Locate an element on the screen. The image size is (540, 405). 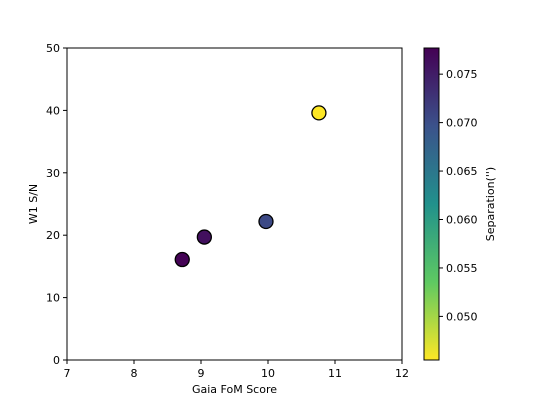
colorbar-tick-label: 0.055 is located at coordinates (462, 268).